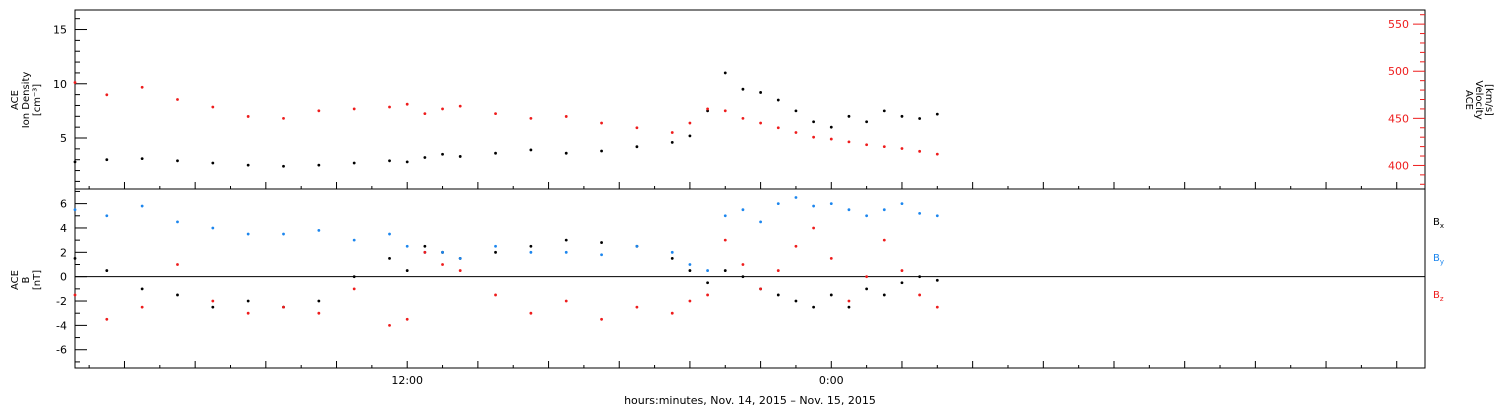 The image size is (1500, 410). I want to click on x-tick-label: 12:00, so click(407, 380).